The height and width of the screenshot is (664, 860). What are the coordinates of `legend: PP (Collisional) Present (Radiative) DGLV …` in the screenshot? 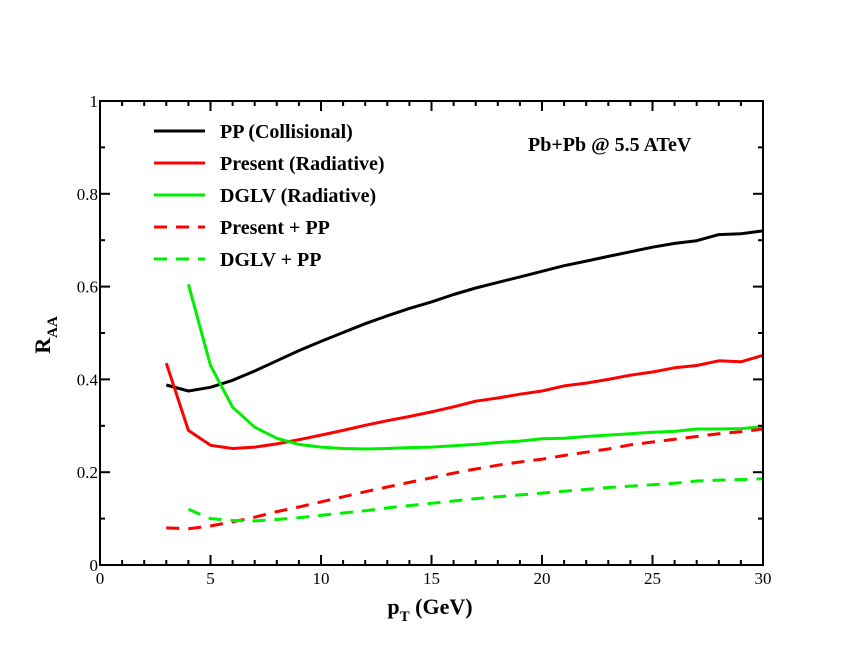 It's located at (269, 196).